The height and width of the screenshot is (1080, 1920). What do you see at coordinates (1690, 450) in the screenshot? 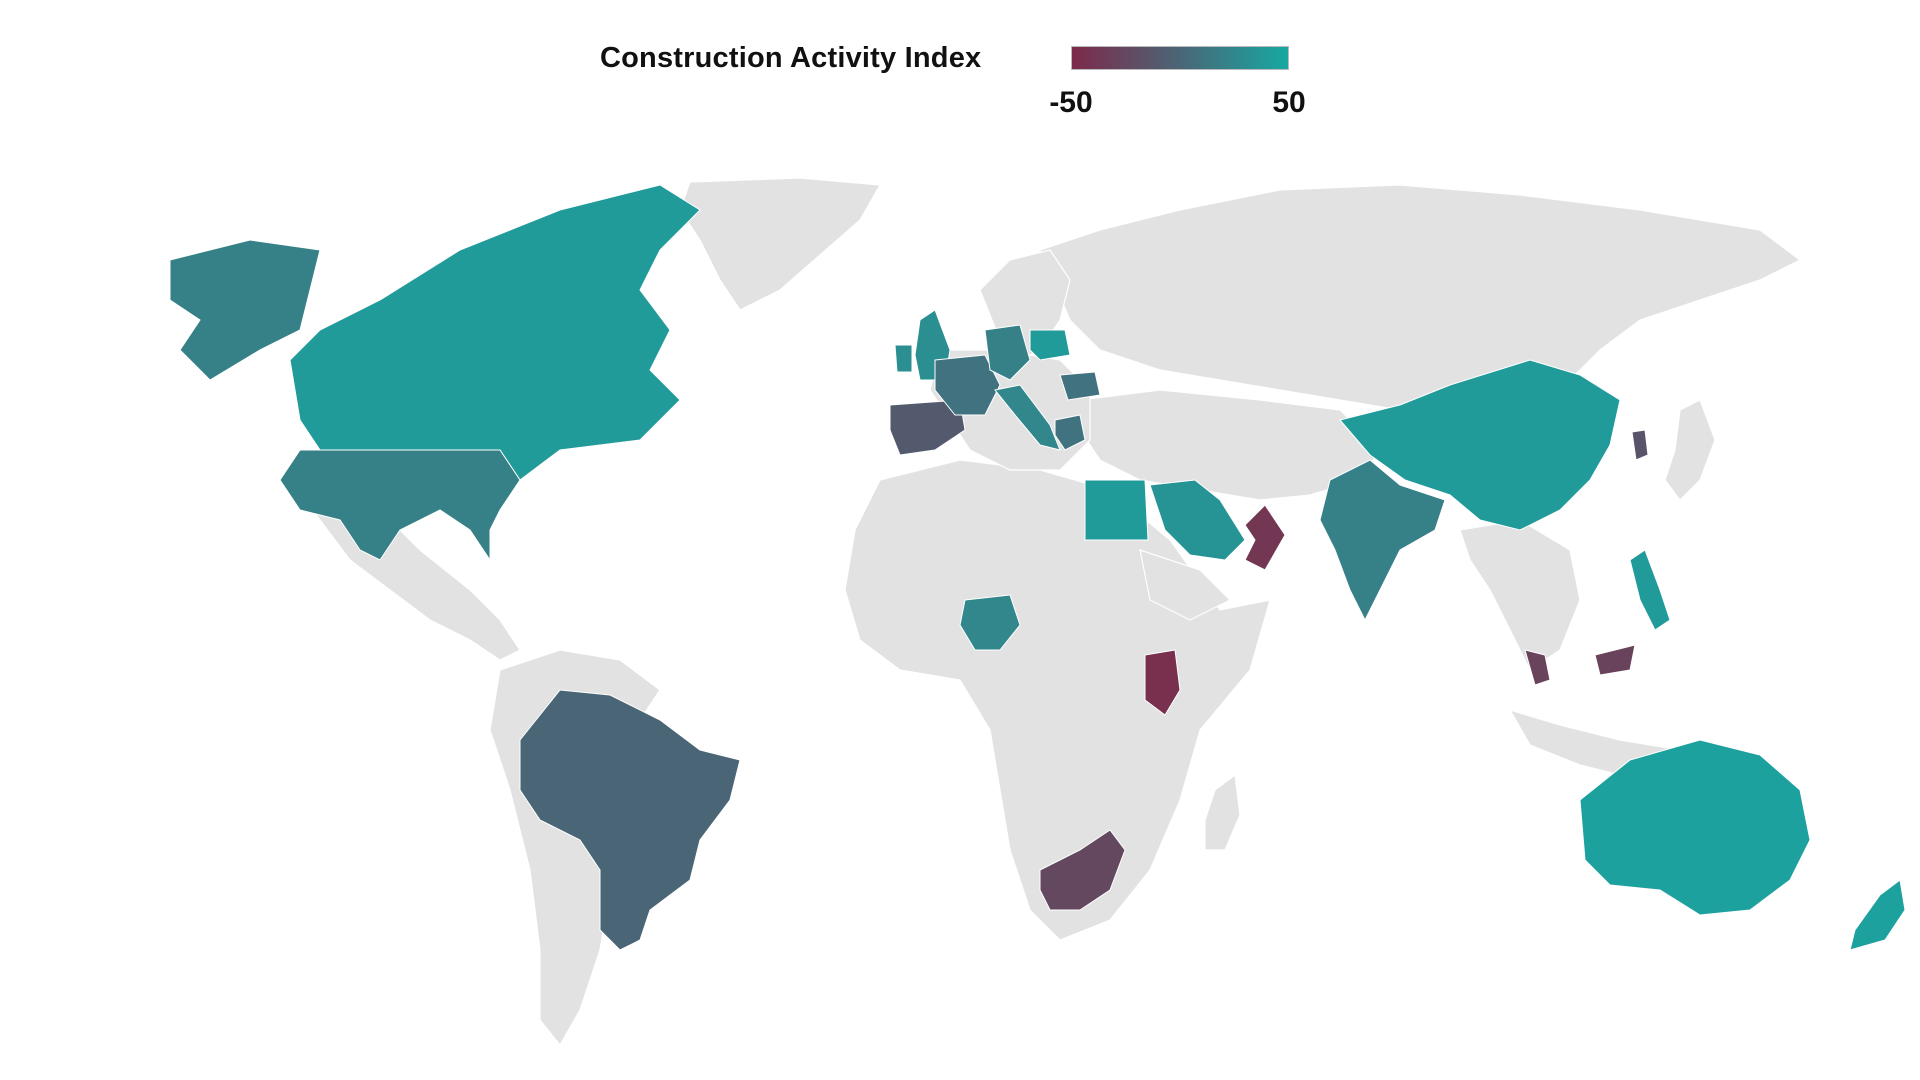
I see `land-japan` at bounding box center [1690, 450].